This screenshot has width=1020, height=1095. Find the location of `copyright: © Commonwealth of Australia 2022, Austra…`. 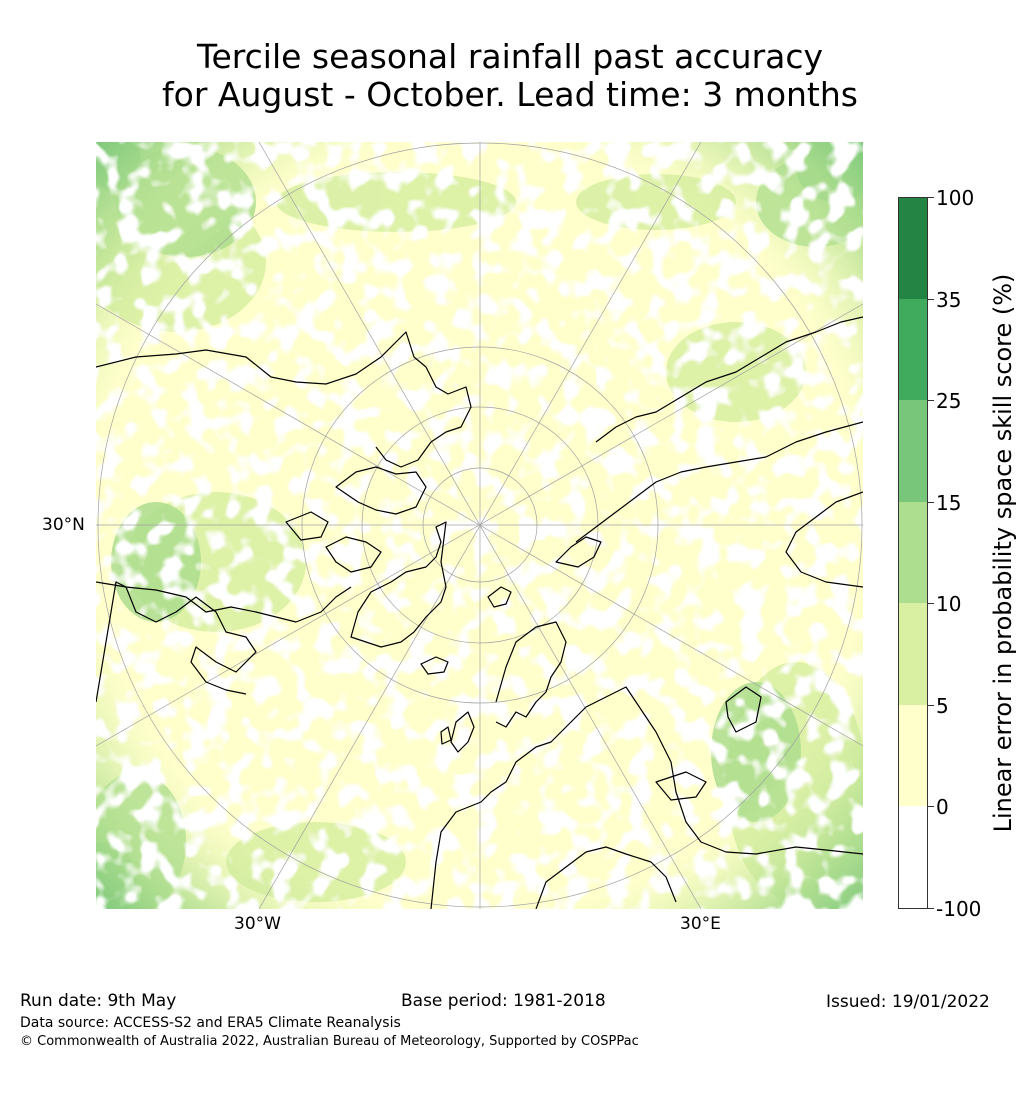

copyright: © Commonwealth of Australia 2022, Austra… is located at coordinates (329, 1041).